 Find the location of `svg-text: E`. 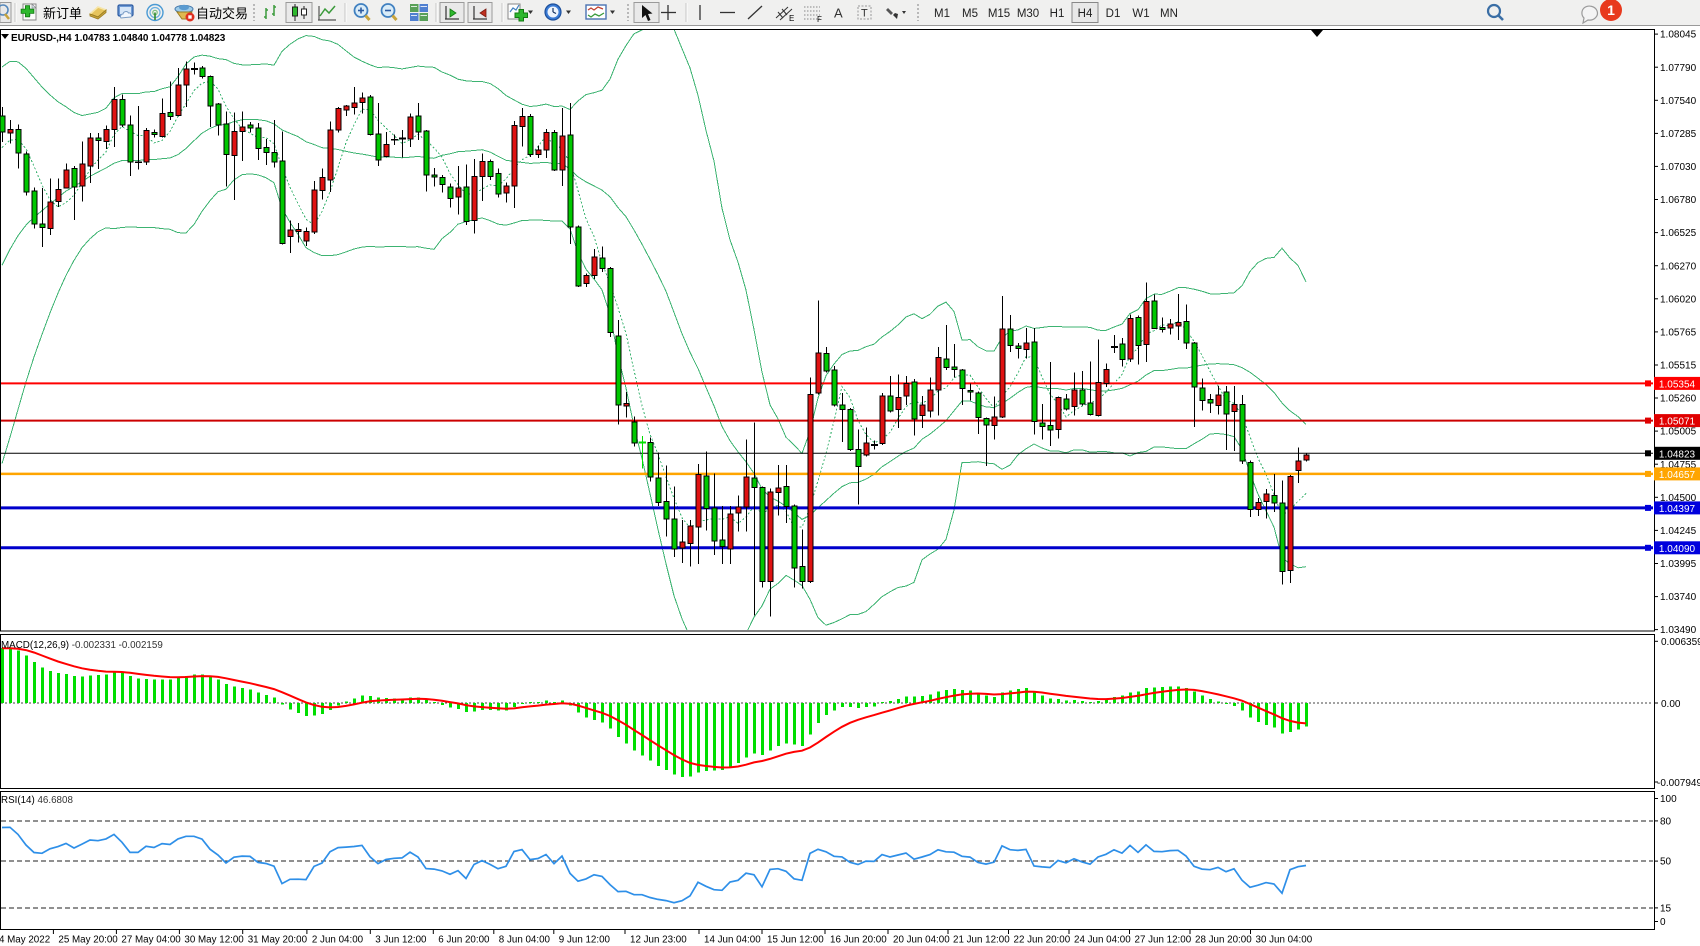

svg-text: E is located at coordinates (791, 18).